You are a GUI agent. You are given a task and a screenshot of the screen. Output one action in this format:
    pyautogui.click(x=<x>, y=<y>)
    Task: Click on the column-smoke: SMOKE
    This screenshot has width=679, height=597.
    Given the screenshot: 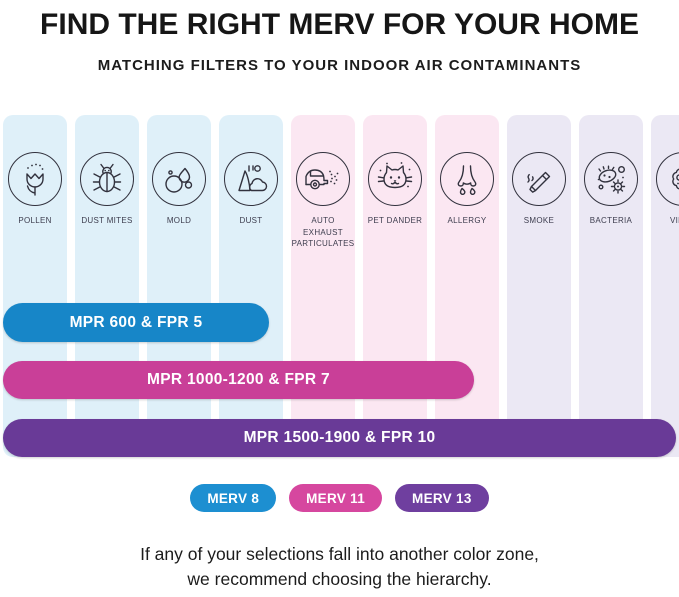 What is the action you would take?
    pyautogui.click(x=539, y=286)
    